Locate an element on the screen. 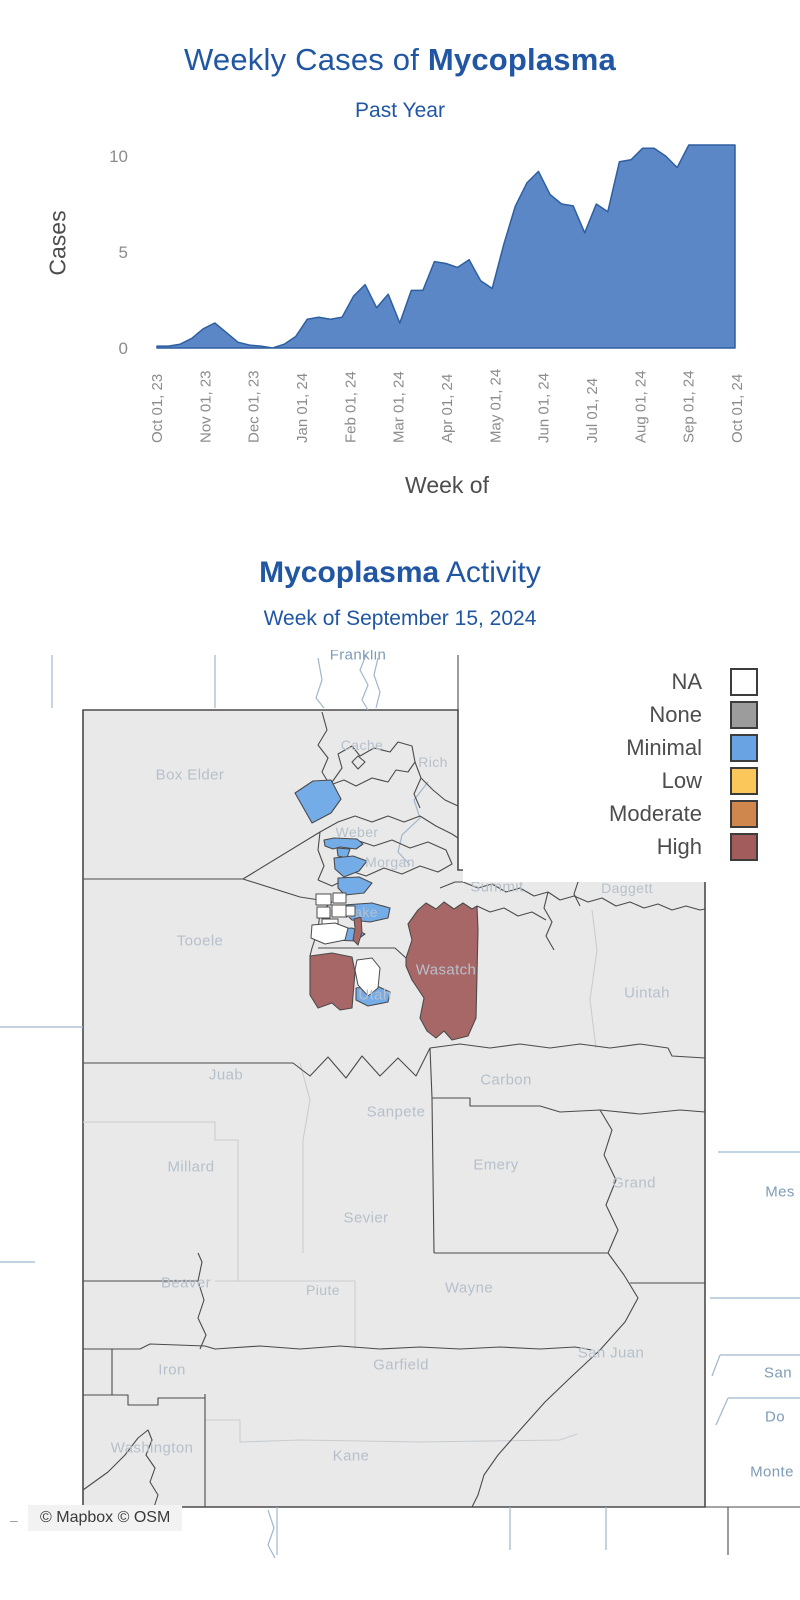 This screenshot has height=1600, width=800. legend-item-label: High is located at coordinates (679, 846).